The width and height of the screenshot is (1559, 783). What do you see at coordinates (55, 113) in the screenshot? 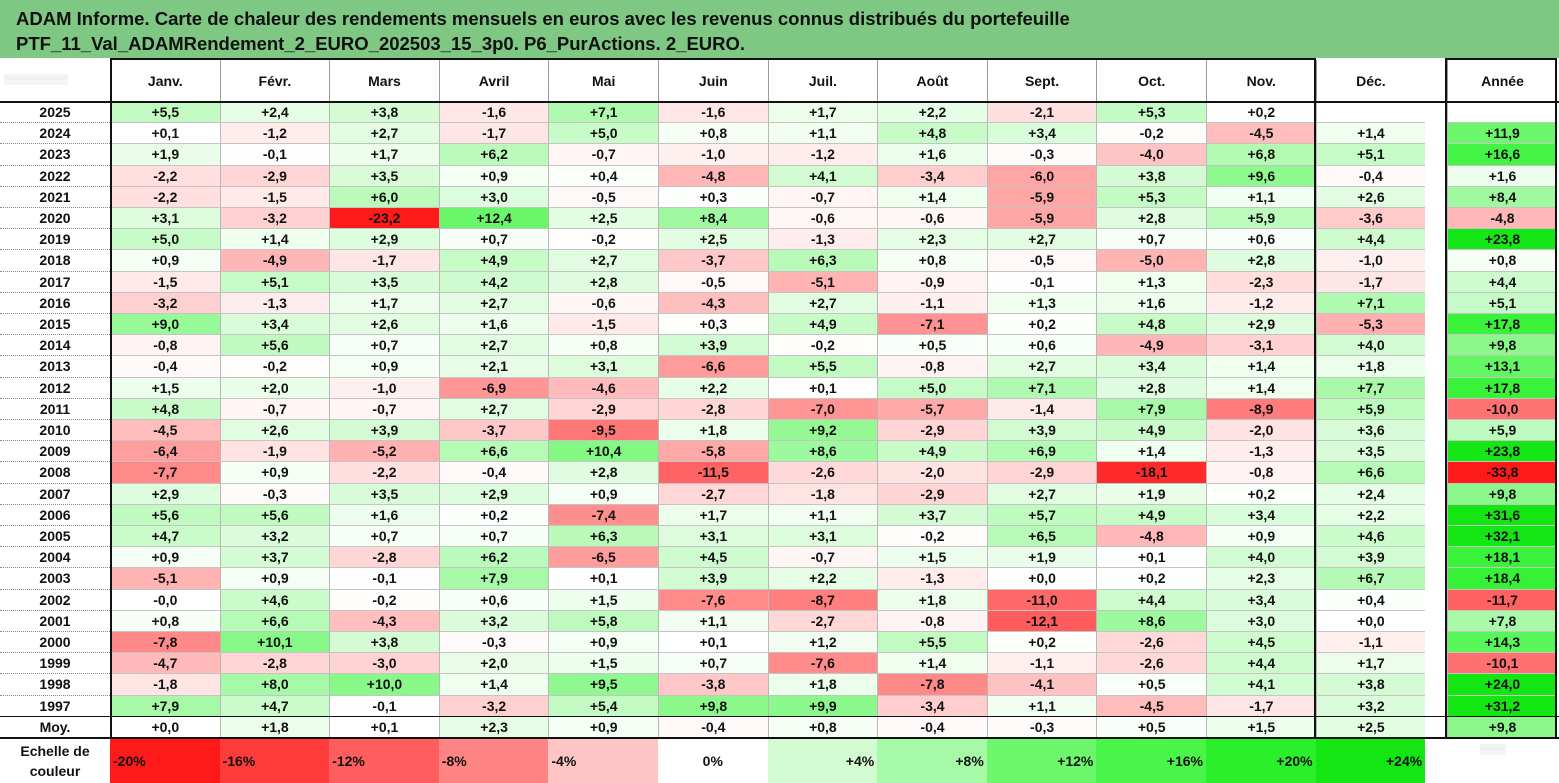
I see `year-label: 2025` at bounding box center [55, 113].